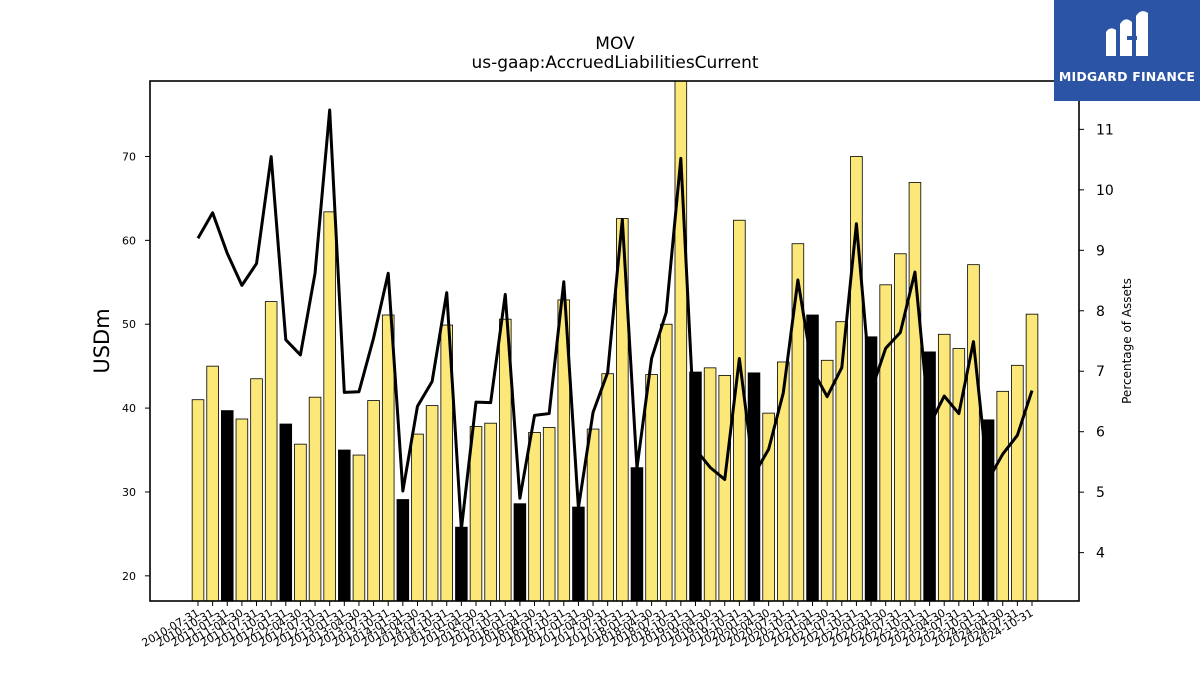 The width and height of the screenshot is (1200, 679). I want to click on y-axis-label: USDm, so click(102, 340).